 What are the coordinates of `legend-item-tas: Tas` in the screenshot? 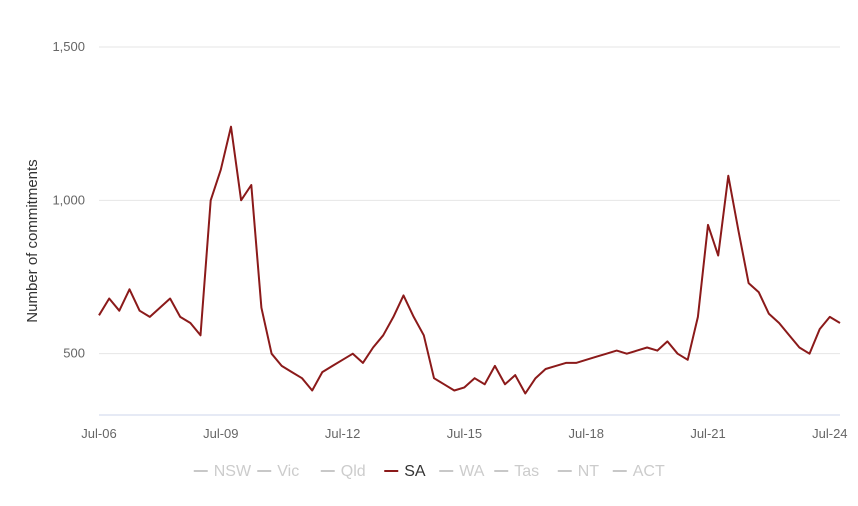 It's located at (516, 471).